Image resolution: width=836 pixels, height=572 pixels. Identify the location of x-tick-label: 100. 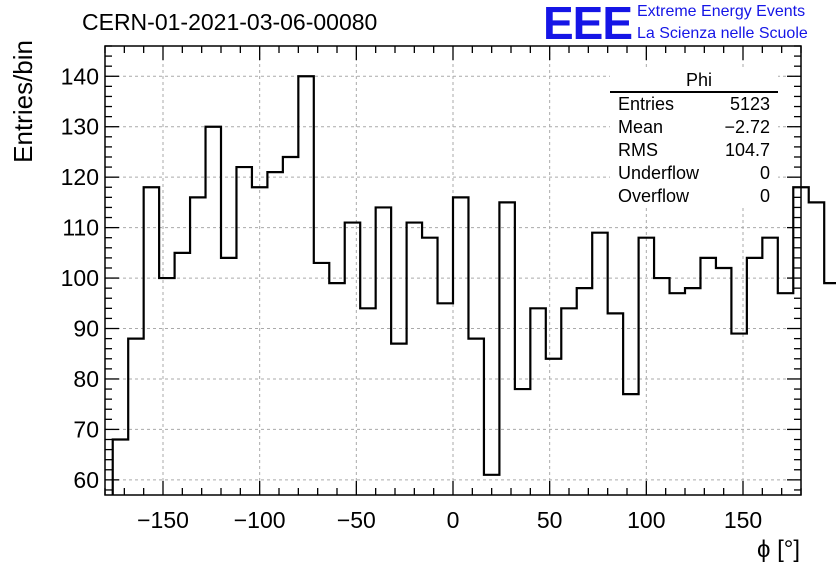
(646, 520).